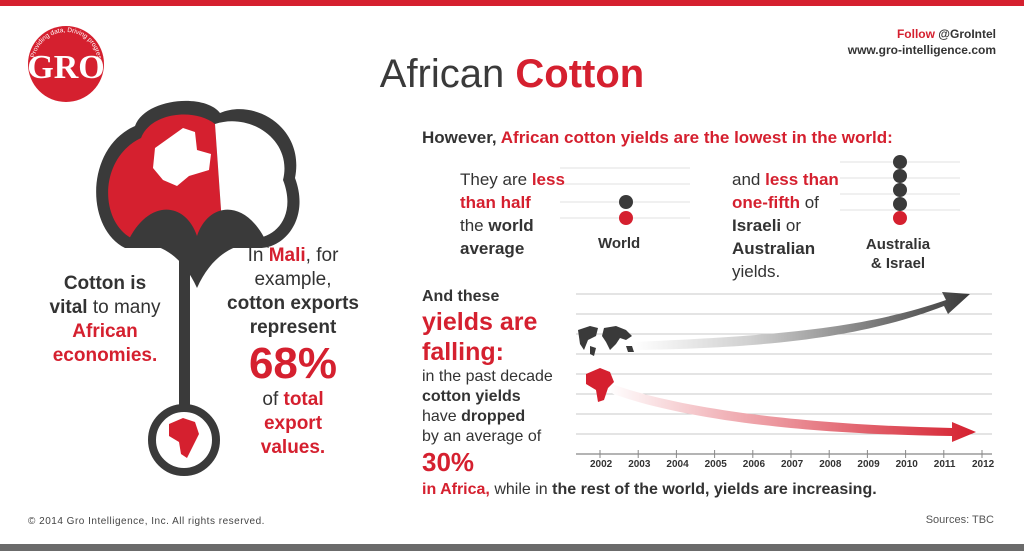 The width and height of the screenshot is (1024, 551). Describe the element at coordinates (461, 296) in the screenshot. I see `falling-intro: And these` at that location.